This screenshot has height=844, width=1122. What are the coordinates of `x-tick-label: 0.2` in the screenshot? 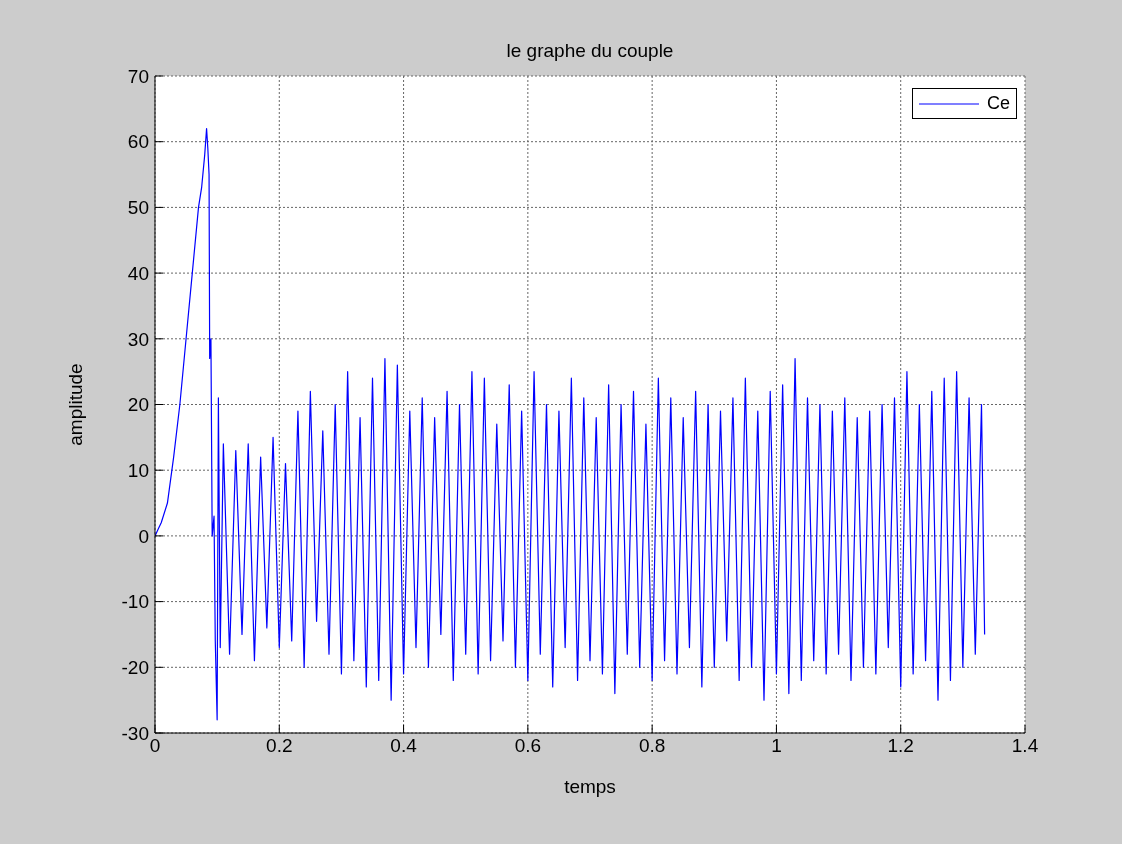 It's located at (279, 746).